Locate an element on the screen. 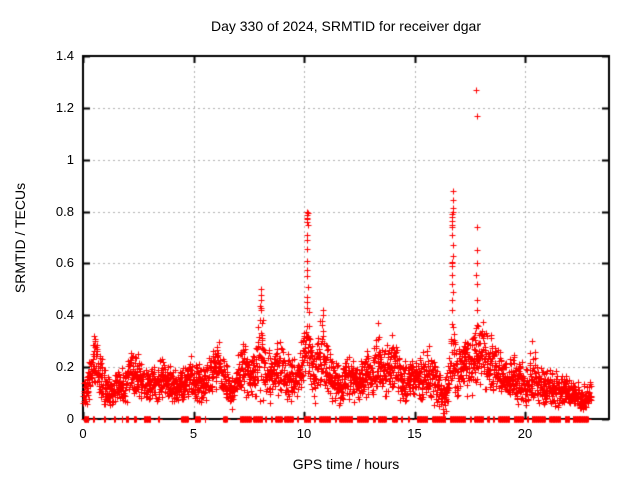 This screenshot has width=640, height=480. y-tick-label: 1 is located at coordinates (70, 159).